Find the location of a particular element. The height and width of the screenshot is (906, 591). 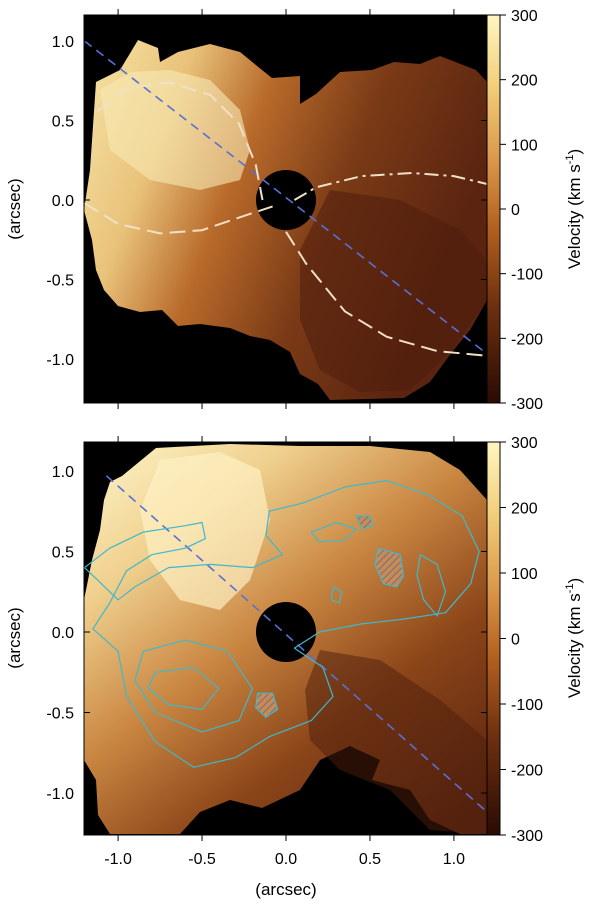

bottom-x-axis-label: (arcsec) is located at coordinates (285, 889).